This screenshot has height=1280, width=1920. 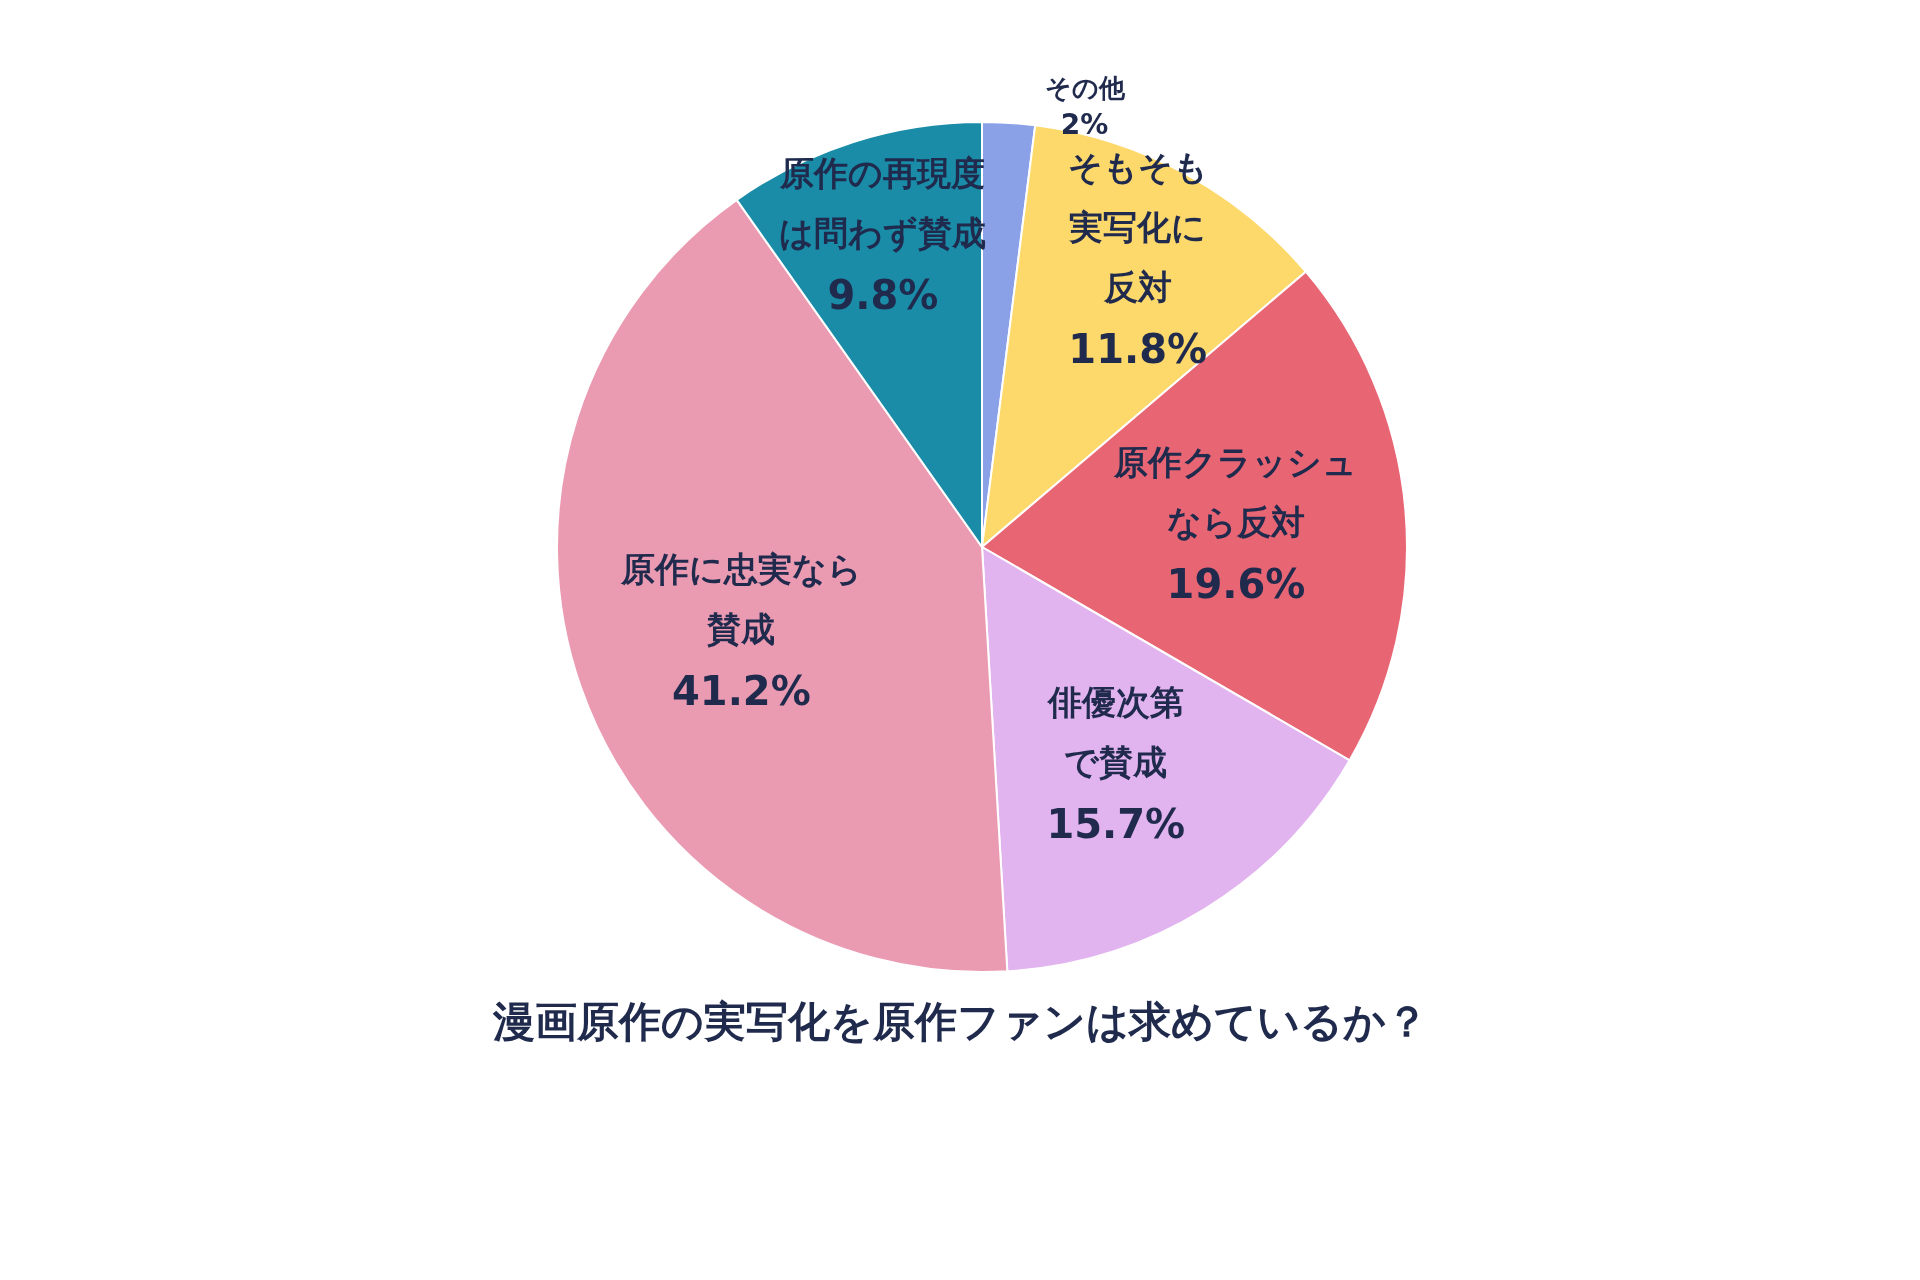 I want to click on text: 漫画原作の実写化を原作ファンは求めているか？, so click(x=959, y=1021).